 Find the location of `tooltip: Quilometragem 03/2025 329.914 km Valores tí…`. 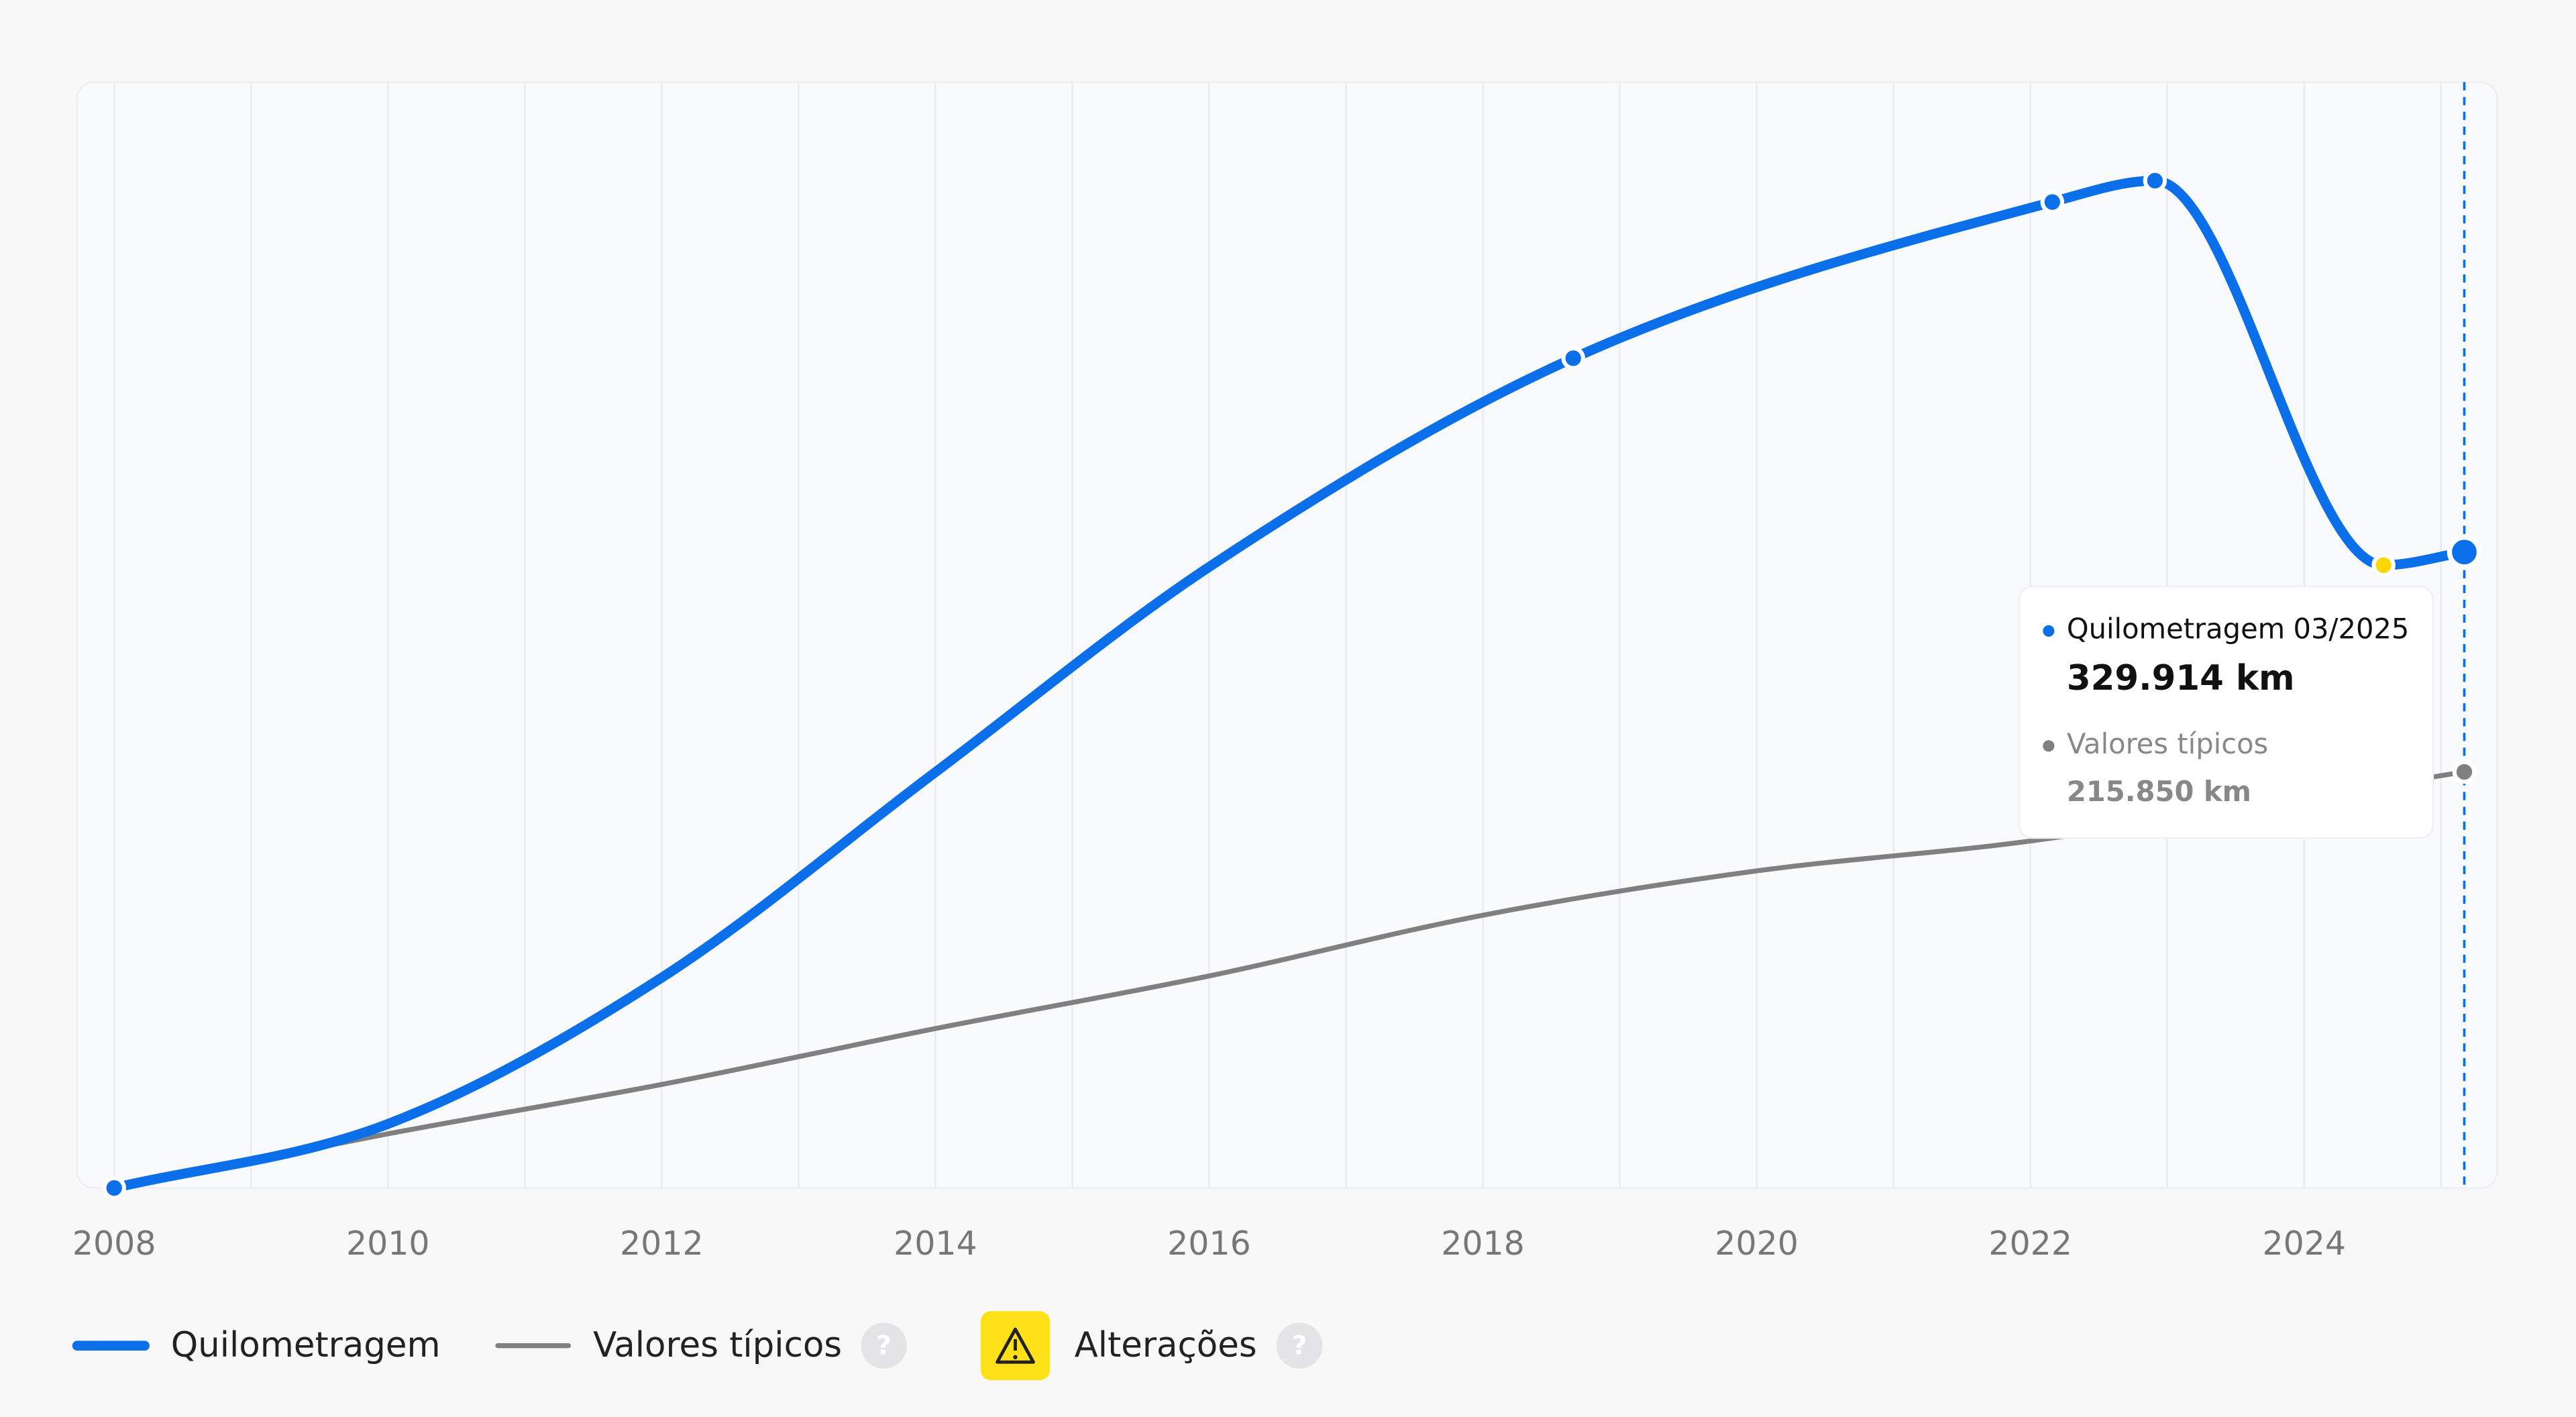

tooltip: Quilometragem 03/2025 329.914 km Valores tí… is located at coordinates (2226, 712).